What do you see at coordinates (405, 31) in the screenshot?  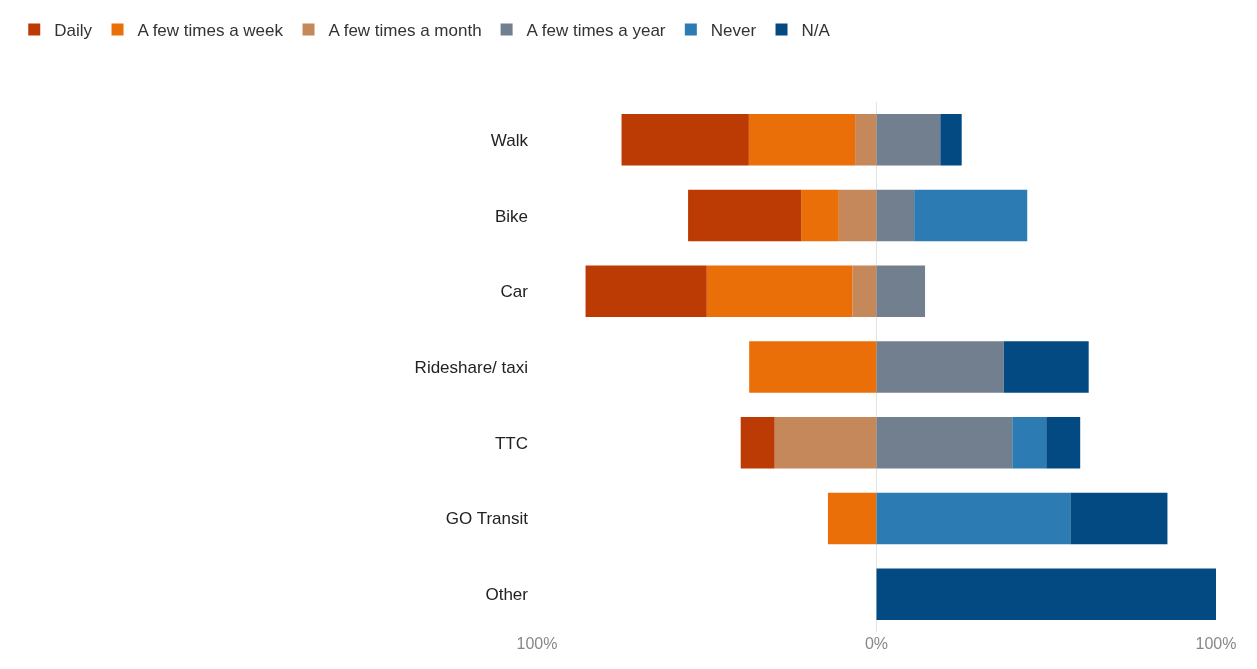 I see `legend-label: A few times a month` at bounding box center [405, 31].